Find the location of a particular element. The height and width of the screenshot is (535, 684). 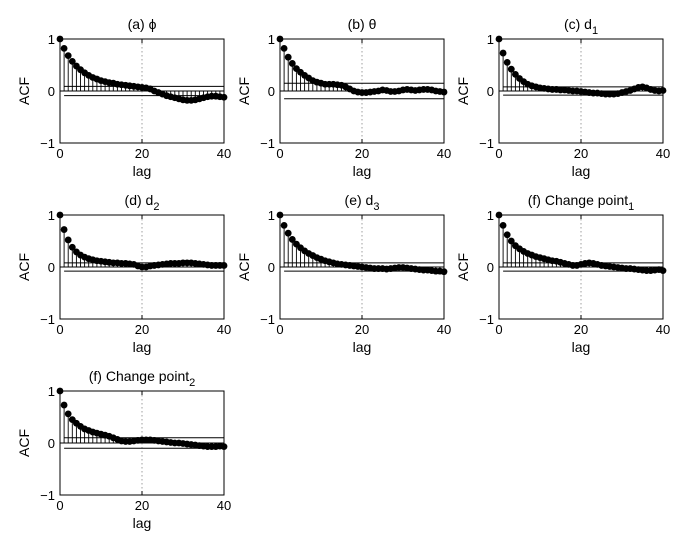

panel-title: (f) Change point1 is located at coordinates (581, 202).